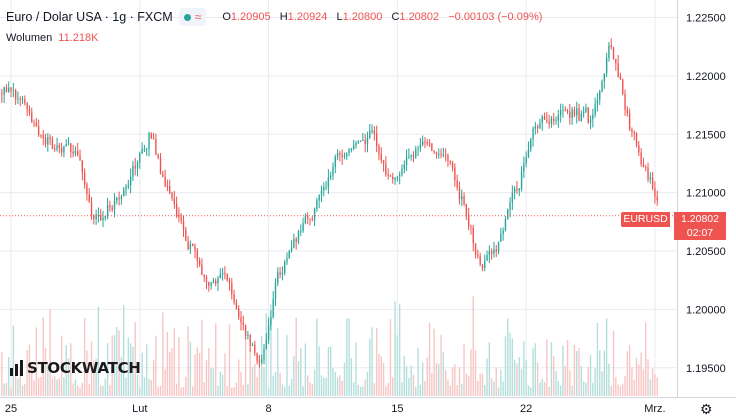 The width and height of the screenshot is (736, 420). Describe the element at coordinates (52, 38) in the screenshot. I see `volume-legend: Wolumen 11.218K` at that location.